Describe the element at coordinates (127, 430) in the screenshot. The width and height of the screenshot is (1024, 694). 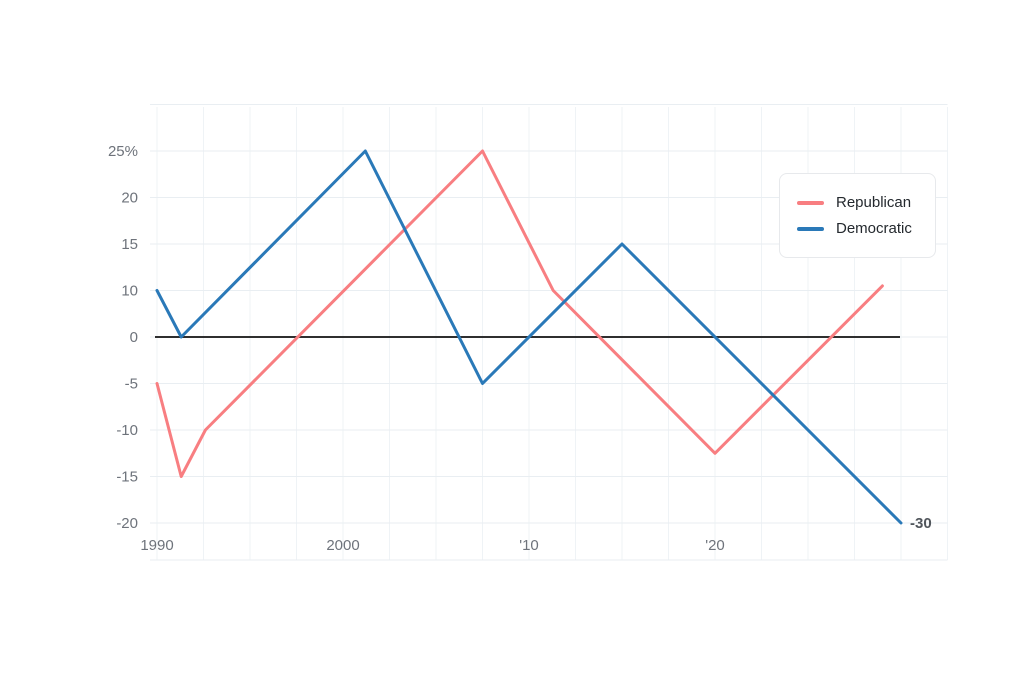
I see `y-axis-tick-label: -10` at that location.